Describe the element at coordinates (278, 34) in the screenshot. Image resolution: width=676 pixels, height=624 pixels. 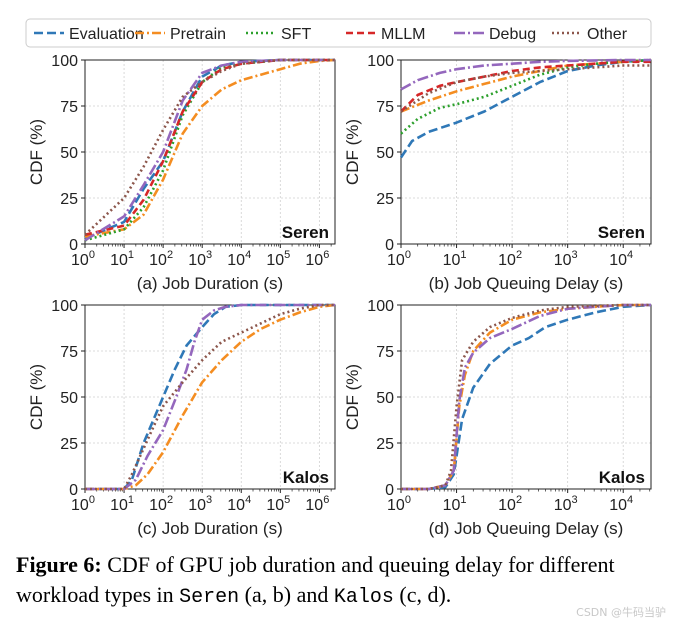
I see `legend-item-sft: SFT` at that location.